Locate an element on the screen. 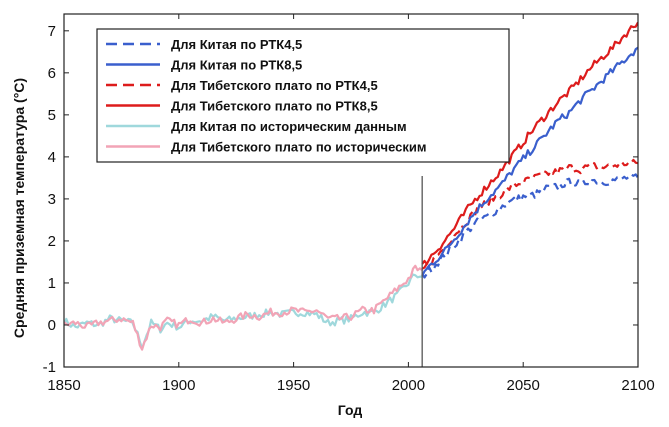 This screenshot has width=669, height=427. y-tick-label: 6 is located at coordinates (52, 73).